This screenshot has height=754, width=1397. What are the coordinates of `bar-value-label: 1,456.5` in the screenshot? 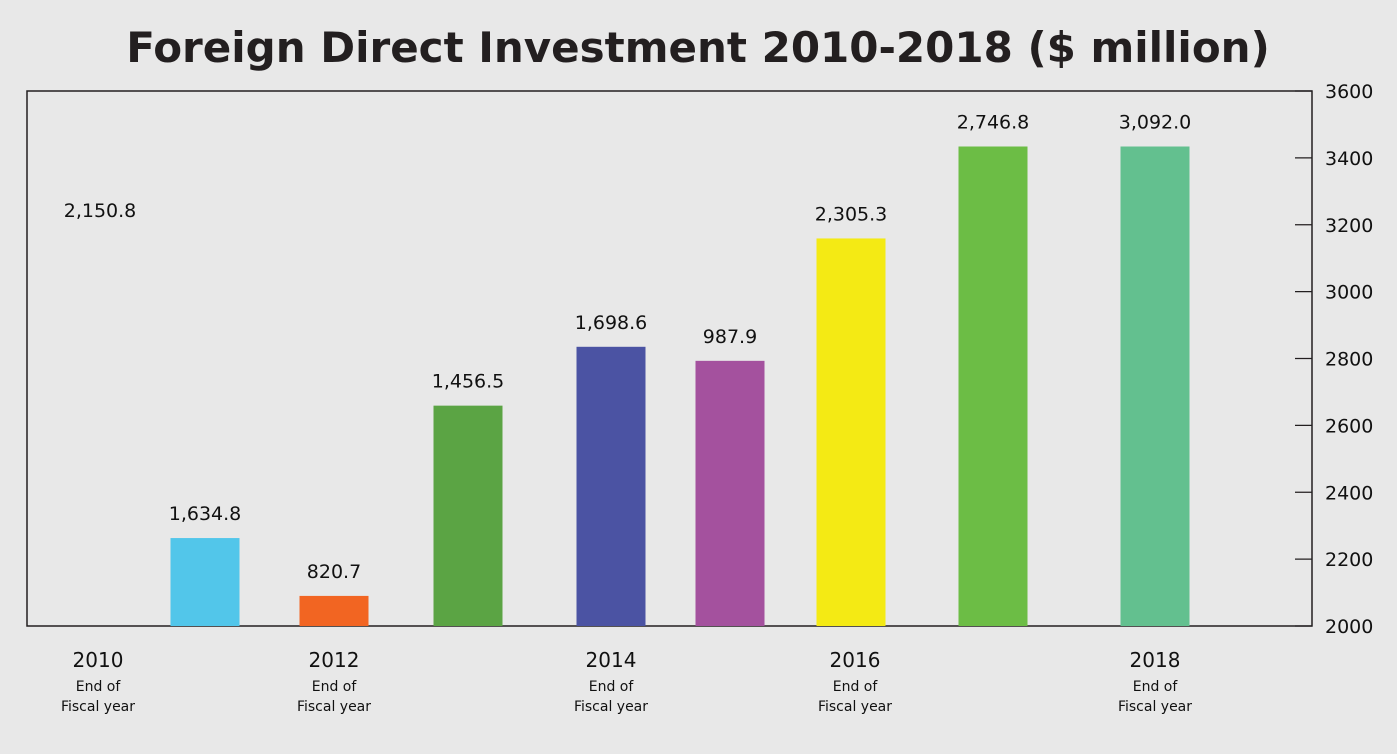 It's located at (468, 382).